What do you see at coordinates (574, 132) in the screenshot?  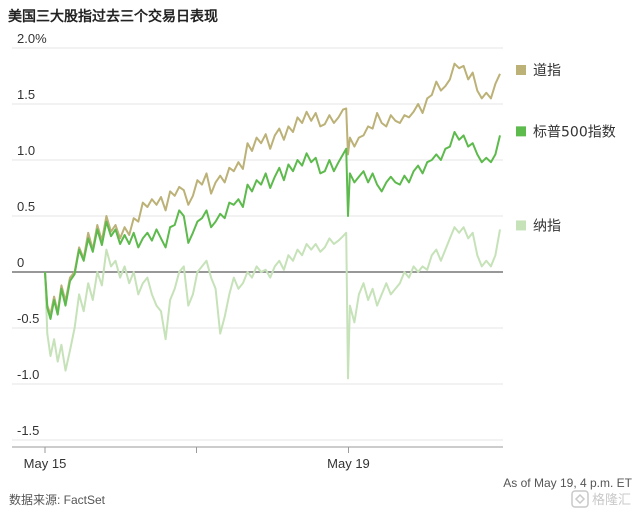 I see `legend-label: 标普500指数` at bounding box center [574, 132].